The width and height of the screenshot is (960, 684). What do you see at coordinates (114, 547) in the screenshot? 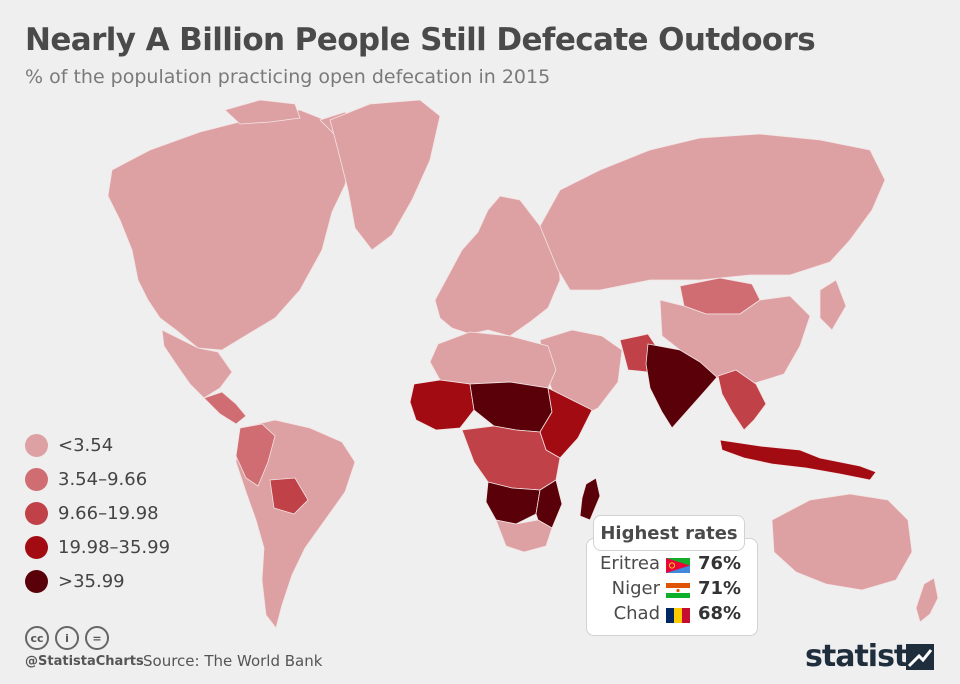
I see `legend-label: 19.98–35.99` at bounding box center [114, 547].